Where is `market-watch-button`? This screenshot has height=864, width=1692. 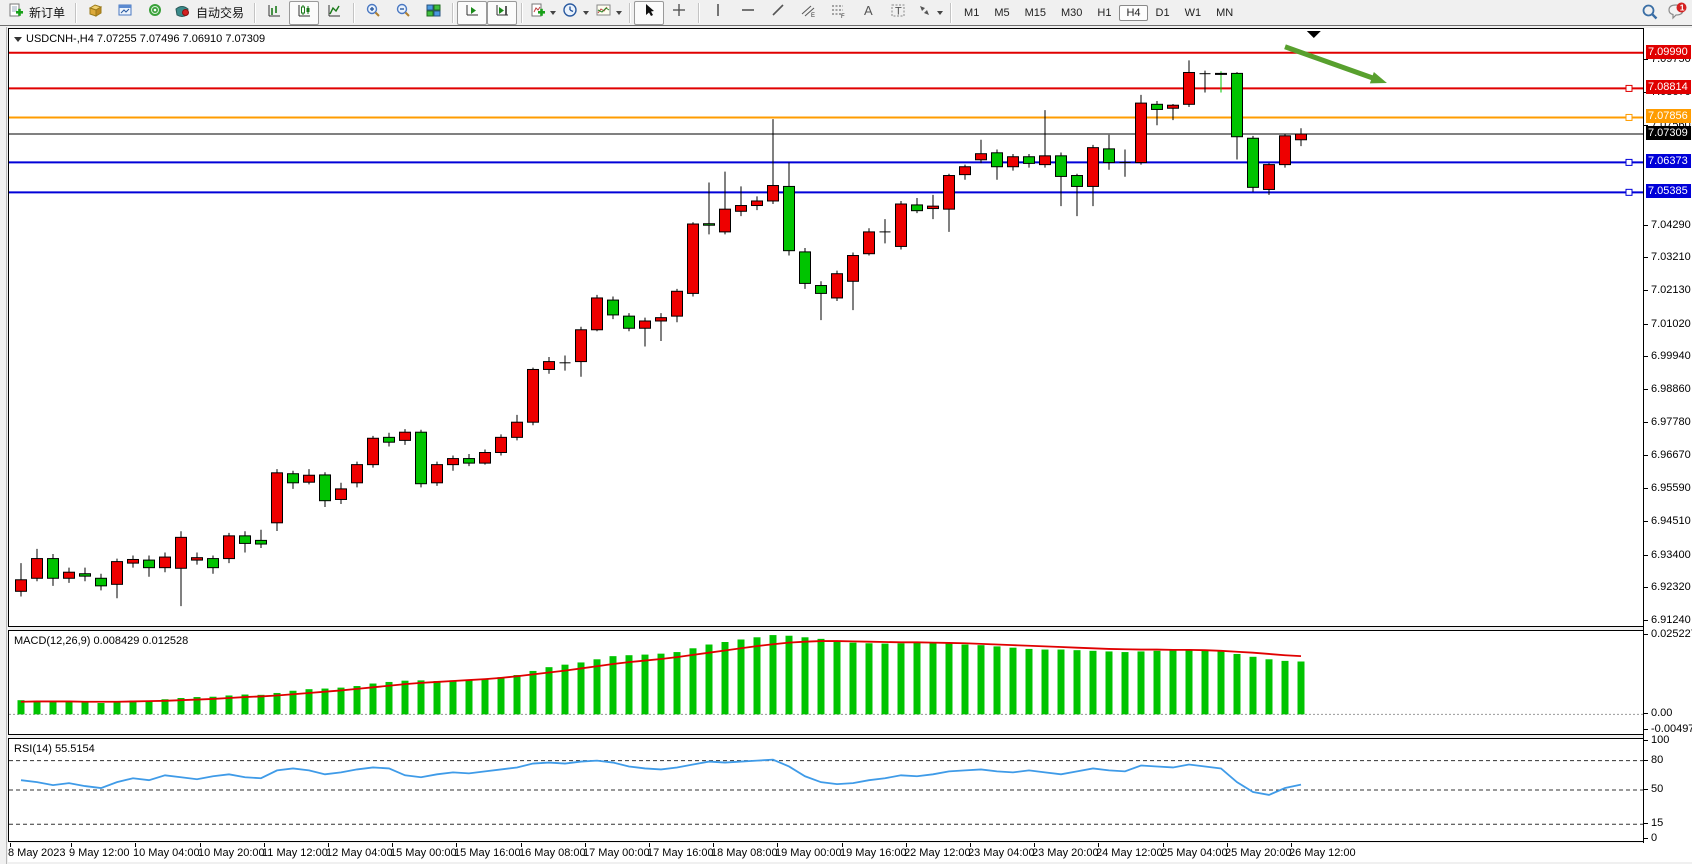 market-watch-button is located at coordinates (95, 13).